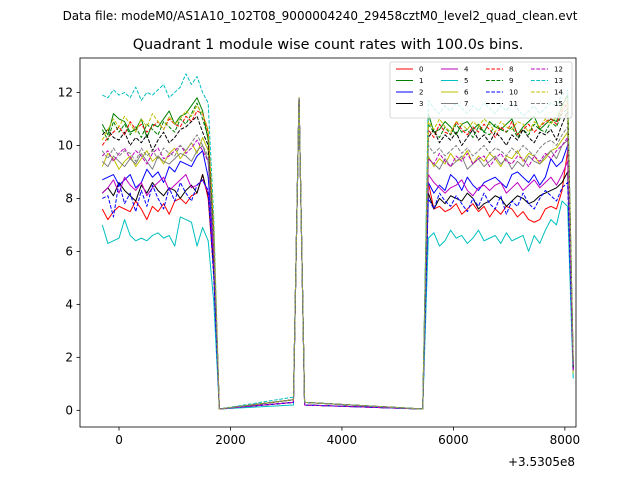 The image size is (640, 480). What do you see at coordinates (481, 90) in the screenshot?
I see `legend-frame` at bounding box center [481, 90].